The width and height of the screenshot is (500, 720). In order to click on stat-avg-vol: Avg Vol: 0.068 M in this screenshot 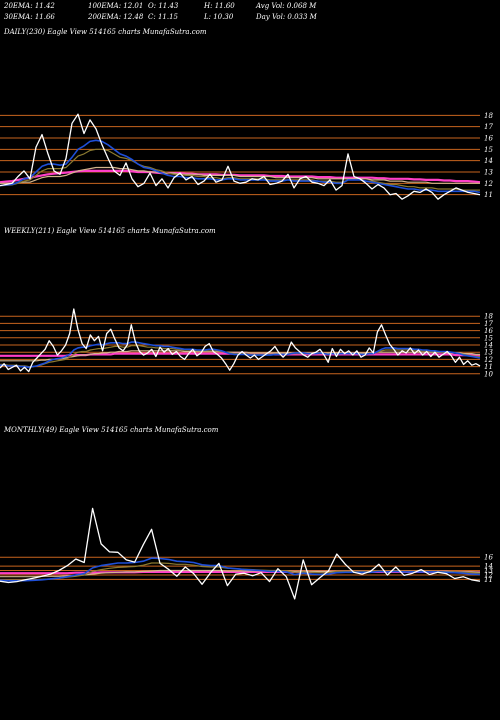, I will do `click(286, 6)`.